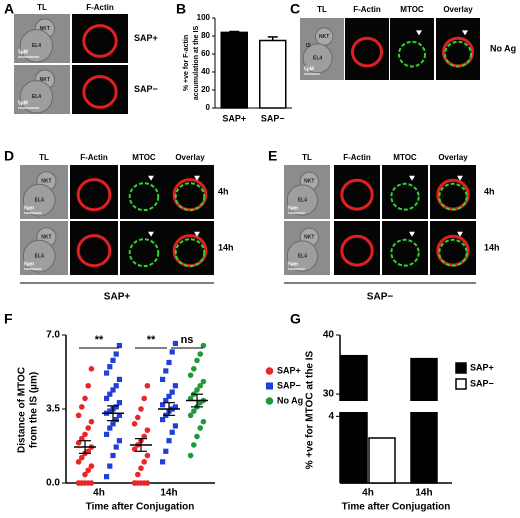 The height and width of the screenshot is (518, 520). Describe the element at coordinates (146, 89) in the screenshot. I see `row-label: SAP−` at that location.